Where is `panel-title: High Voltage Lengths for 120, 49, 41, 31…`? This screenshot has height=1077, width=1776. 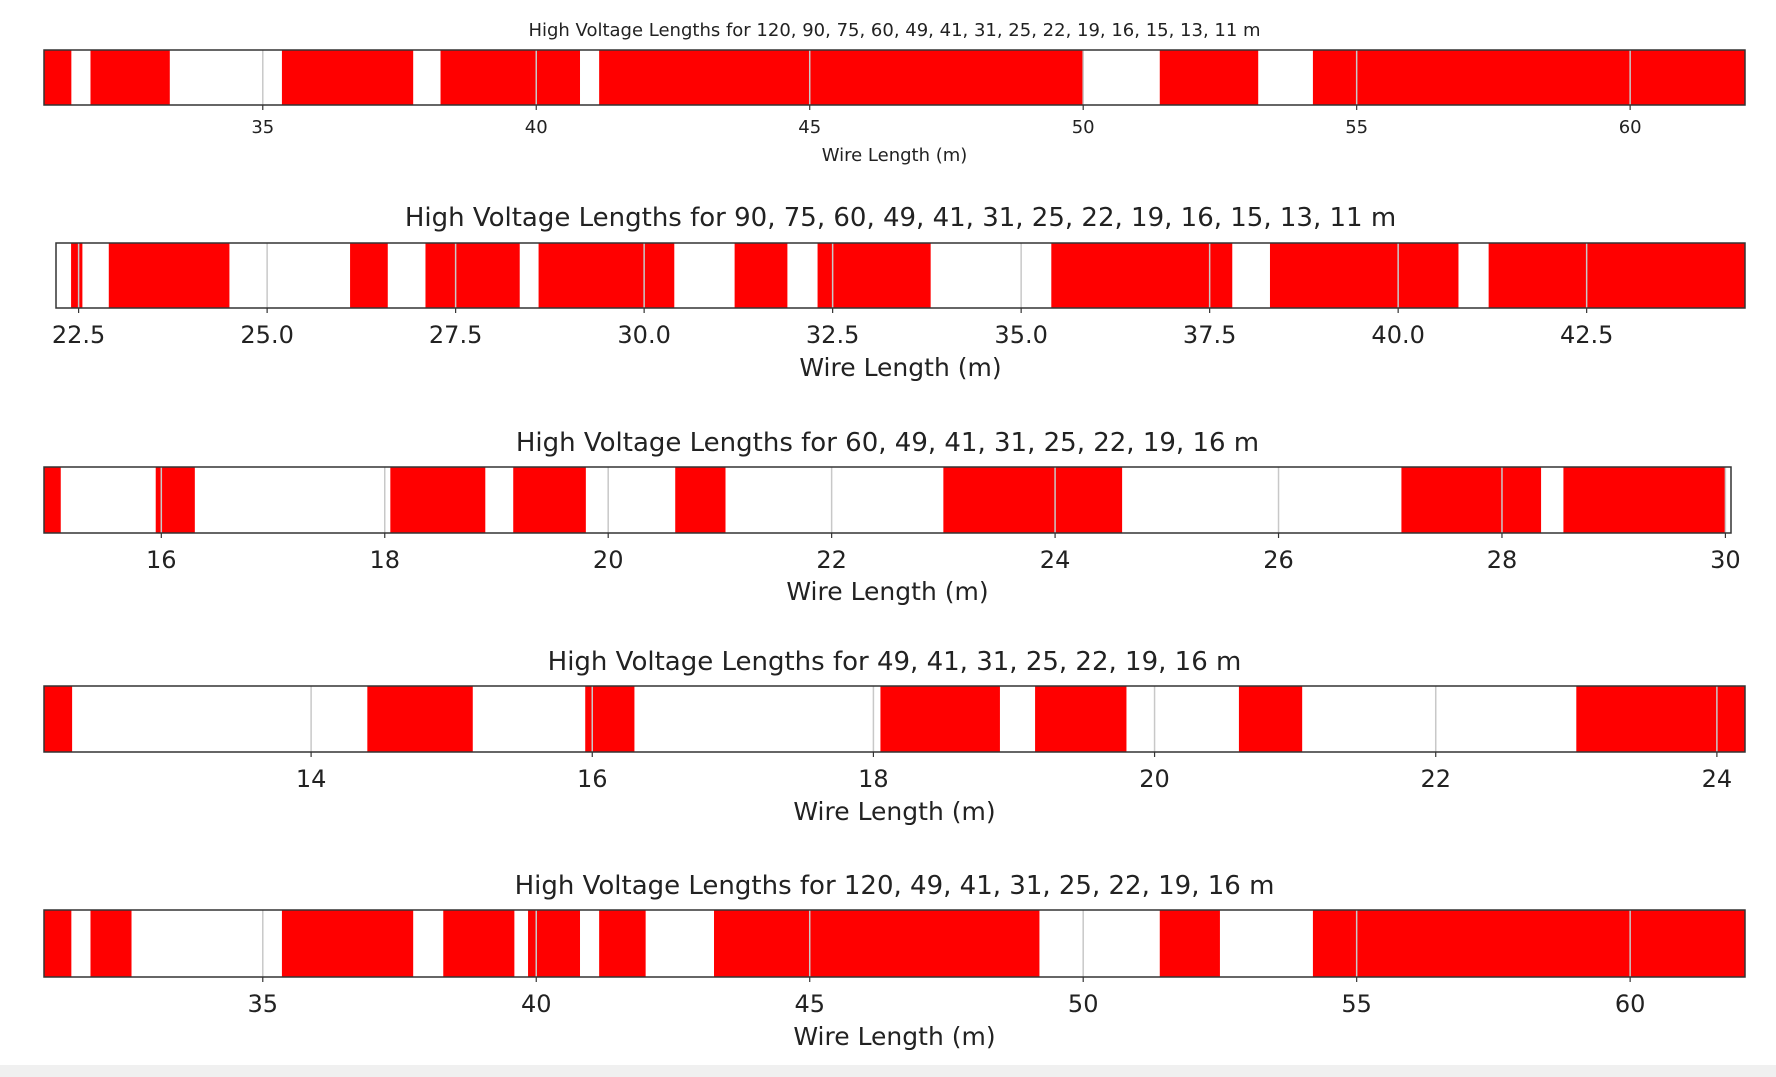
panel-title: High Voltage Lengths for 120, 49, 41, 31… is located at coordinates (895, 886).